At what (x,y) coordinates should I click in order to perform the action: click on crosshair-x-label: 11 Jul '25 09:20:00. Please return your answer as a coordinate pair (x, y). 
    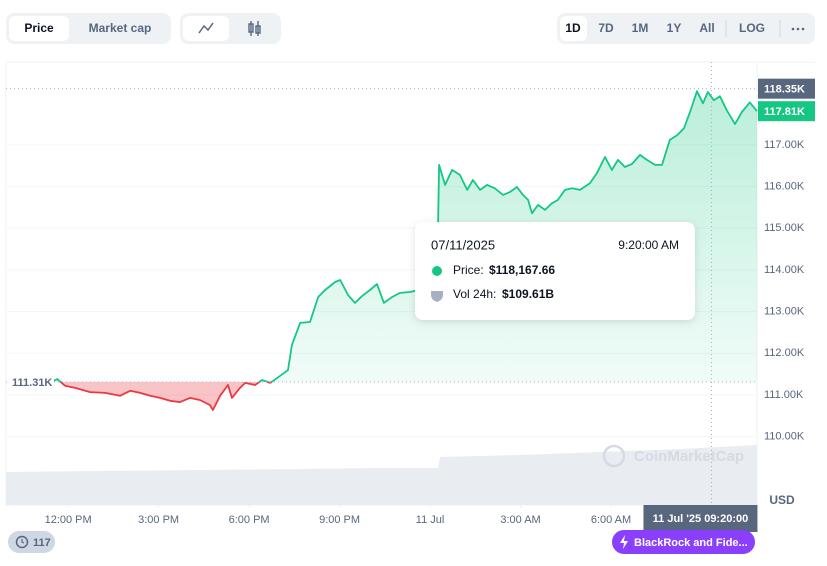
    Looking at the image, I should click on (701, 519).